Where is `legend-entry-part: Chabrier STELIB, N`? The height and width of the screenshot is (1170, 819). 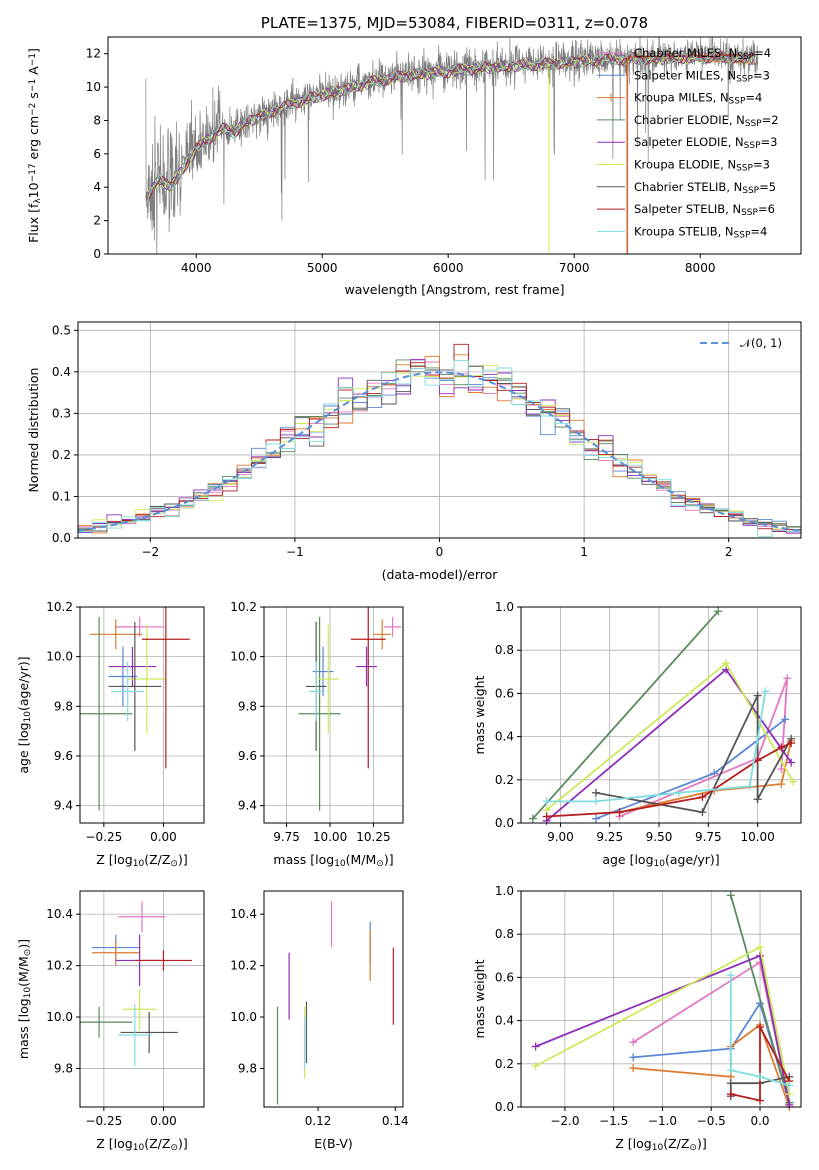
legend-entry-part: Chabrier STELIB, N is located at coordinates (688, 187).